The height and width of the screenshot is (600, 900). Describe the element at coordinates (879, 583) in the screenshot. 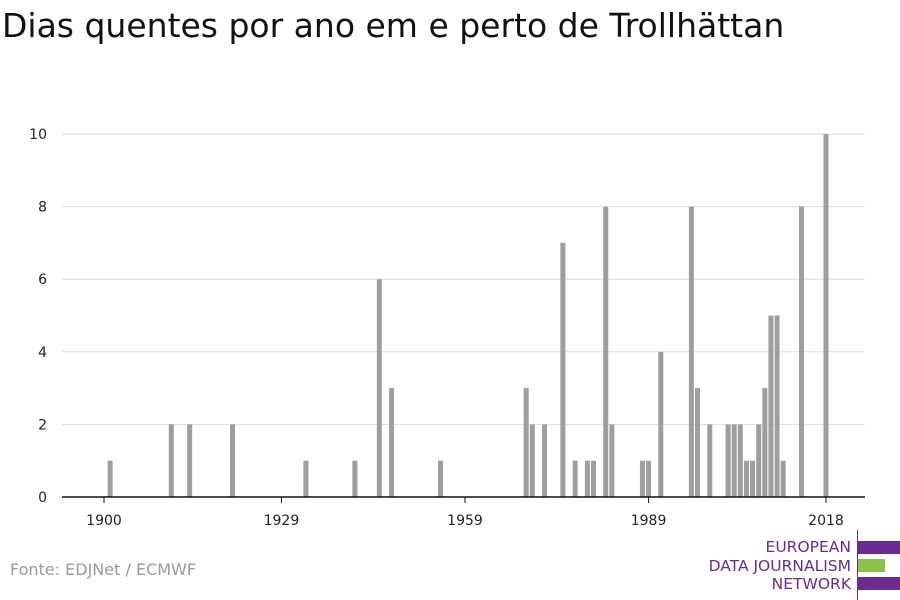

I see `logo-bar-purple-bottom` at that location.